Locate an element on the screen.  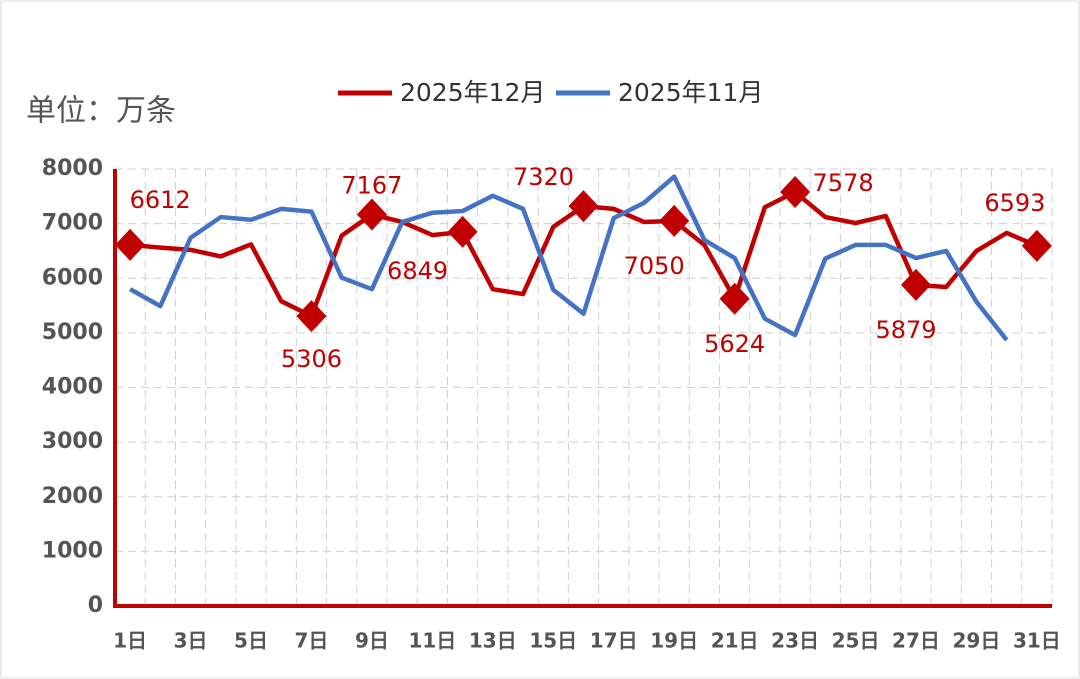
data-label: 7050 is located at coordinates (654, 266).